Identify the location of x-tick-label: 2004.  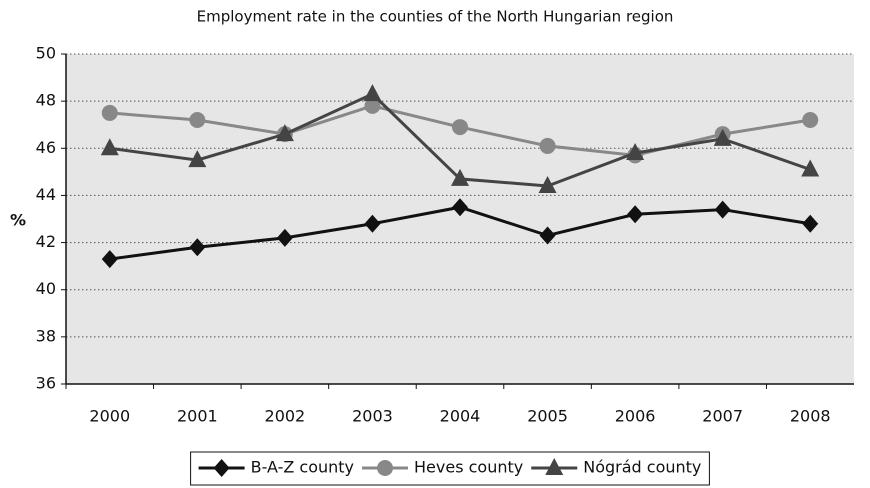
(460, 416).